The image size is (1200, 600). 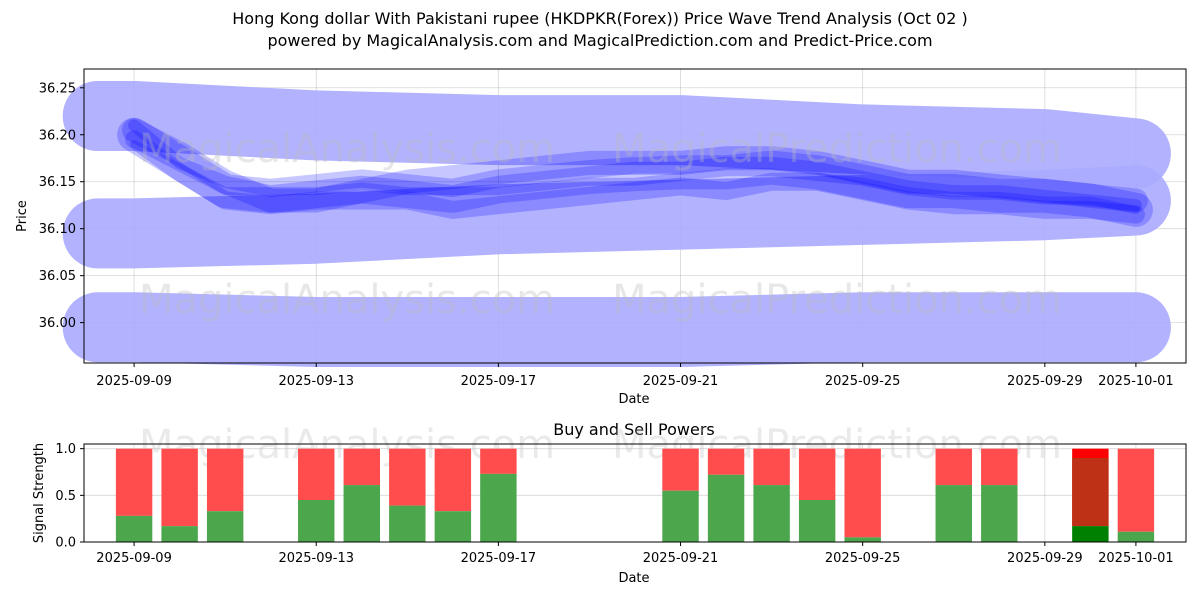 I want to click on price-x-tick-label: 2025-09-13, so click(x=316, y=381).